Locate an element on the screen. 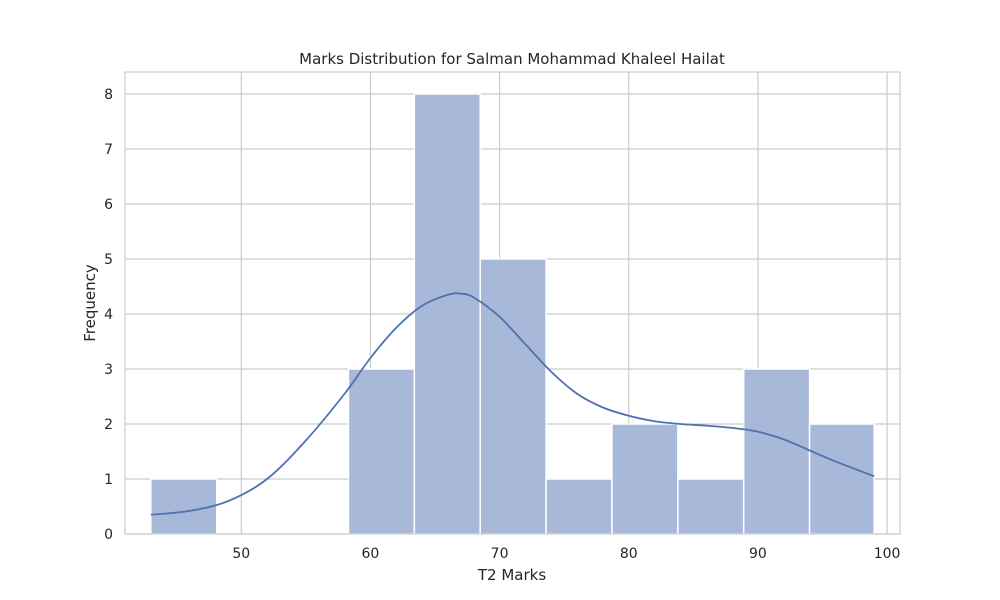  x-tick-label: 90 is located at coordinates (758, 554).